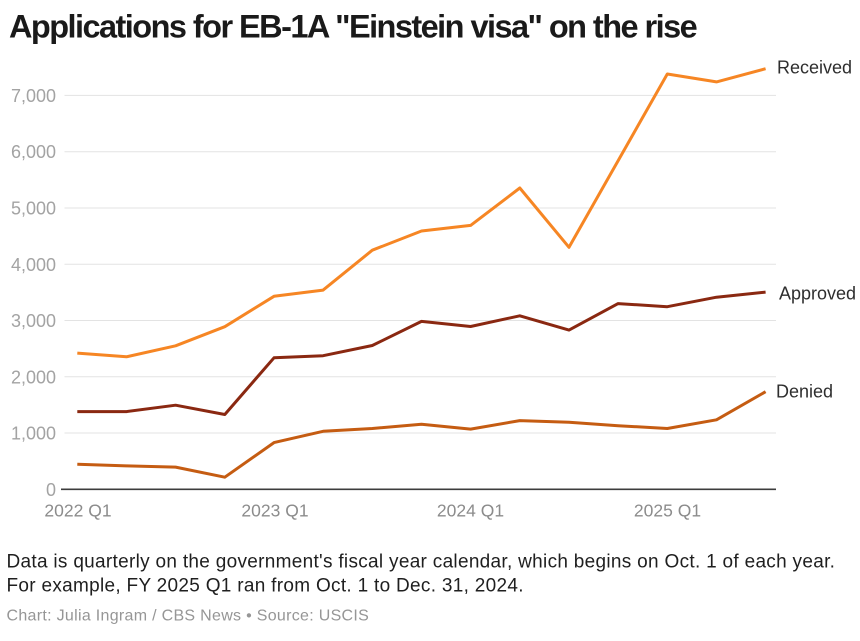 This screenshot has width=860, height=641. Describe the element at coordinates (33, 209) in the screenshot. I see `svg-text: 5,000` at that location.